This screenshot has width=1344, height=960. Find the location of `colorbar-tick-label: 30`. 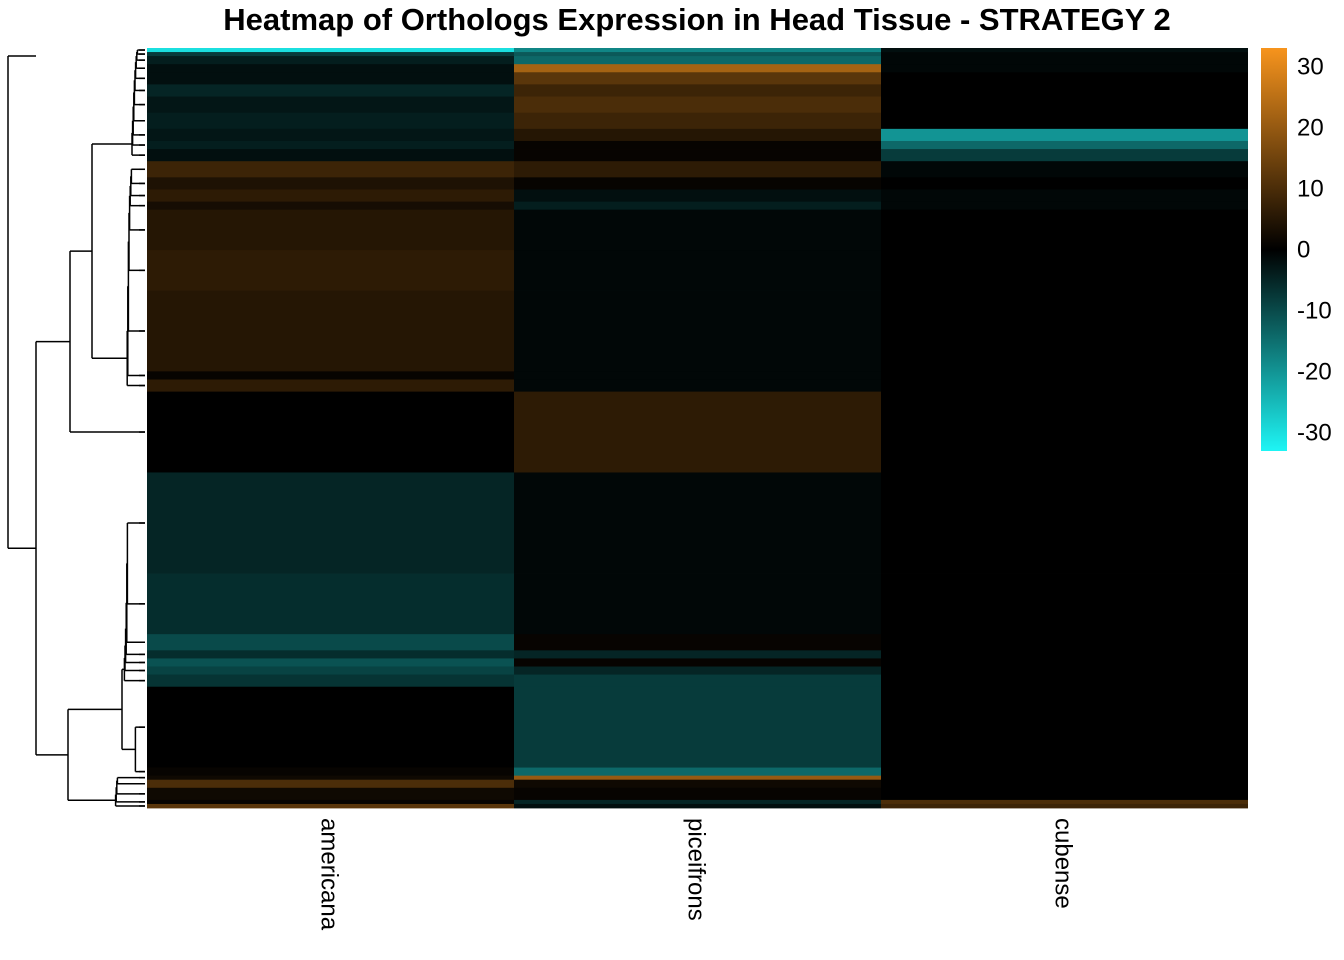

colorbar-tick-label: 30 is located at coordinates (1310, 66).